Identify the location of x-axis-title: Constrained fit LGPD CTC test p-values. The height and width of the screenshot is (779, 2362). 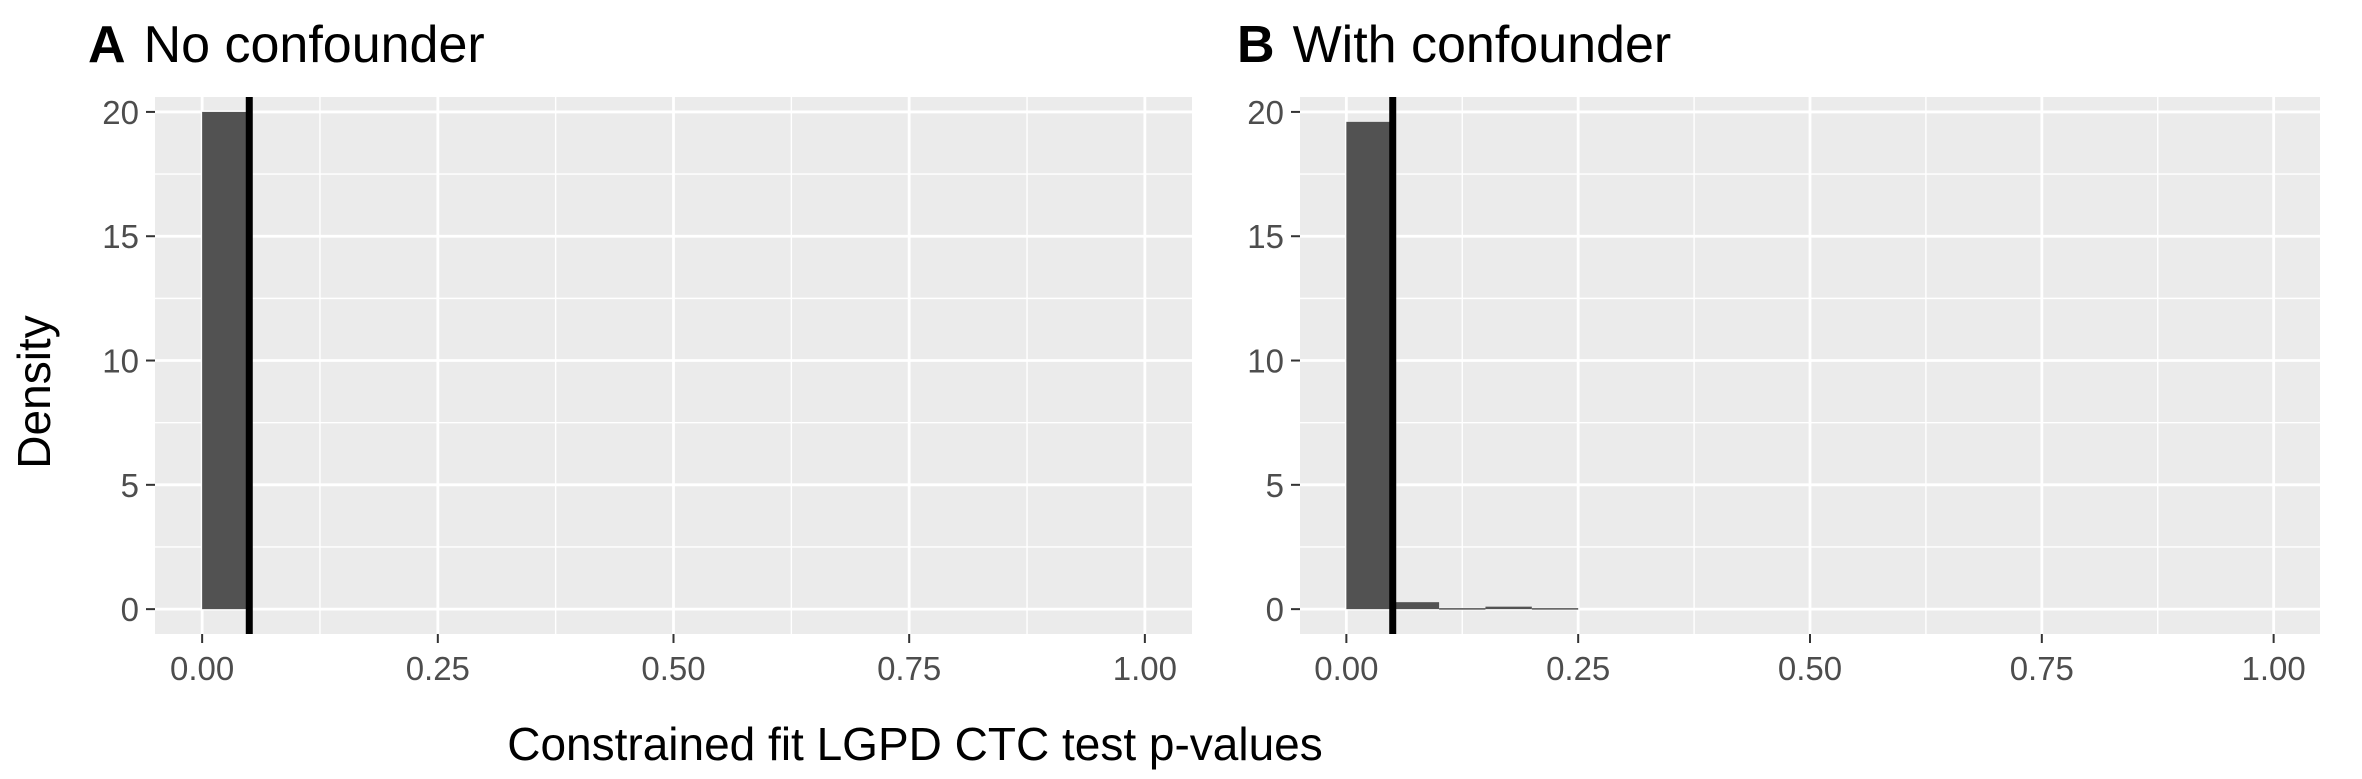
(915, 744).